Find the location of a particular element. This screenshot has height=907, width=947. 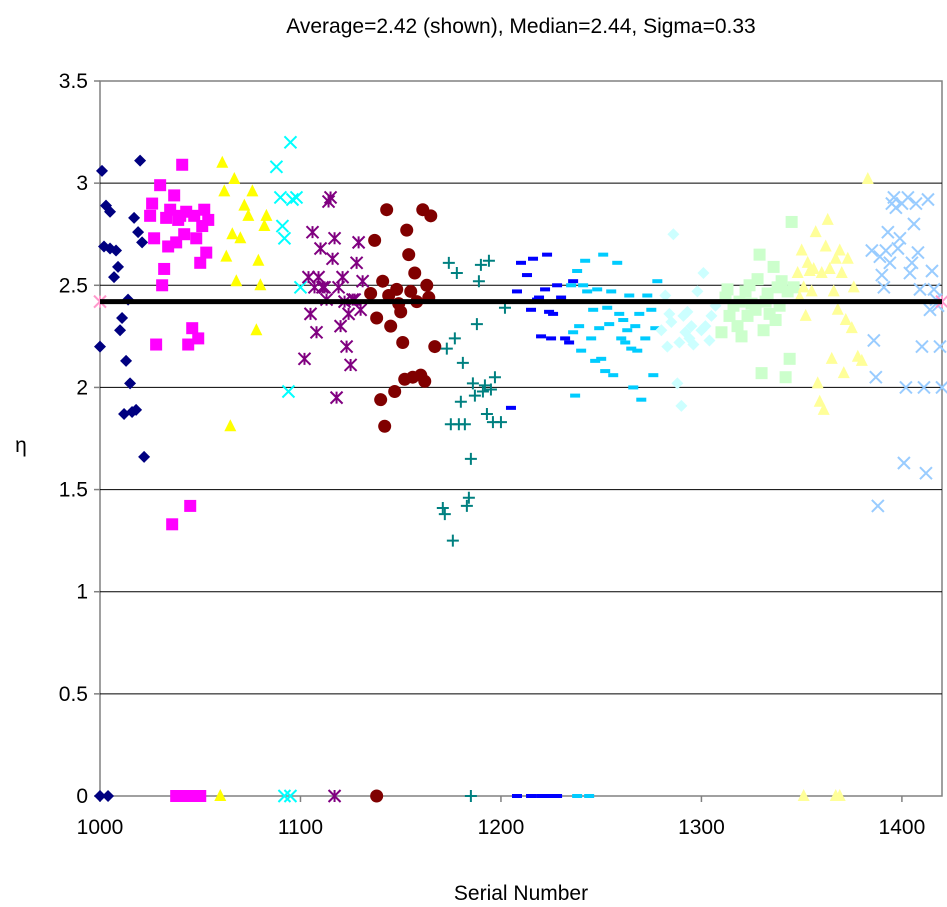

x-tick-label: 1000 is located at coordinates (100, 827).